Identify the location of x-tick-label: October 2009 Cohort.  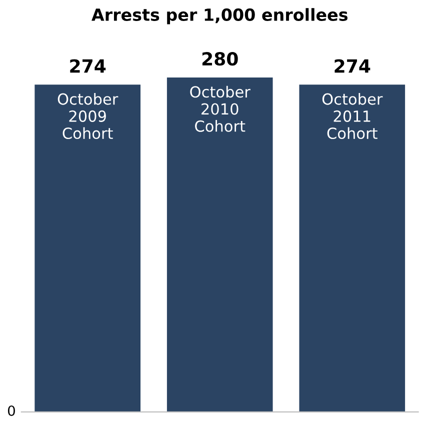
(88, 116).